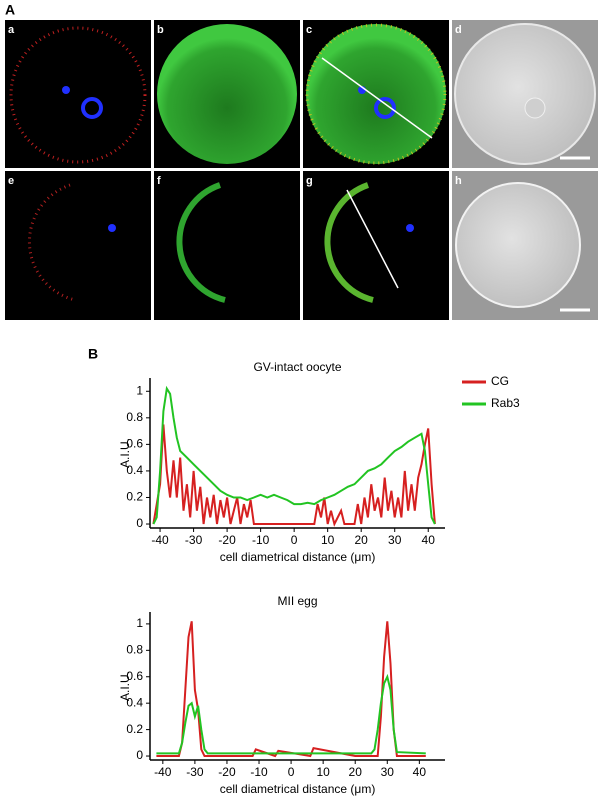 The height and width of the screenshot is (810, 604). What do you see at coordinates (500, 381) in the screenshot?
I see `legend-label: CG` at bounding box center [500, 381].